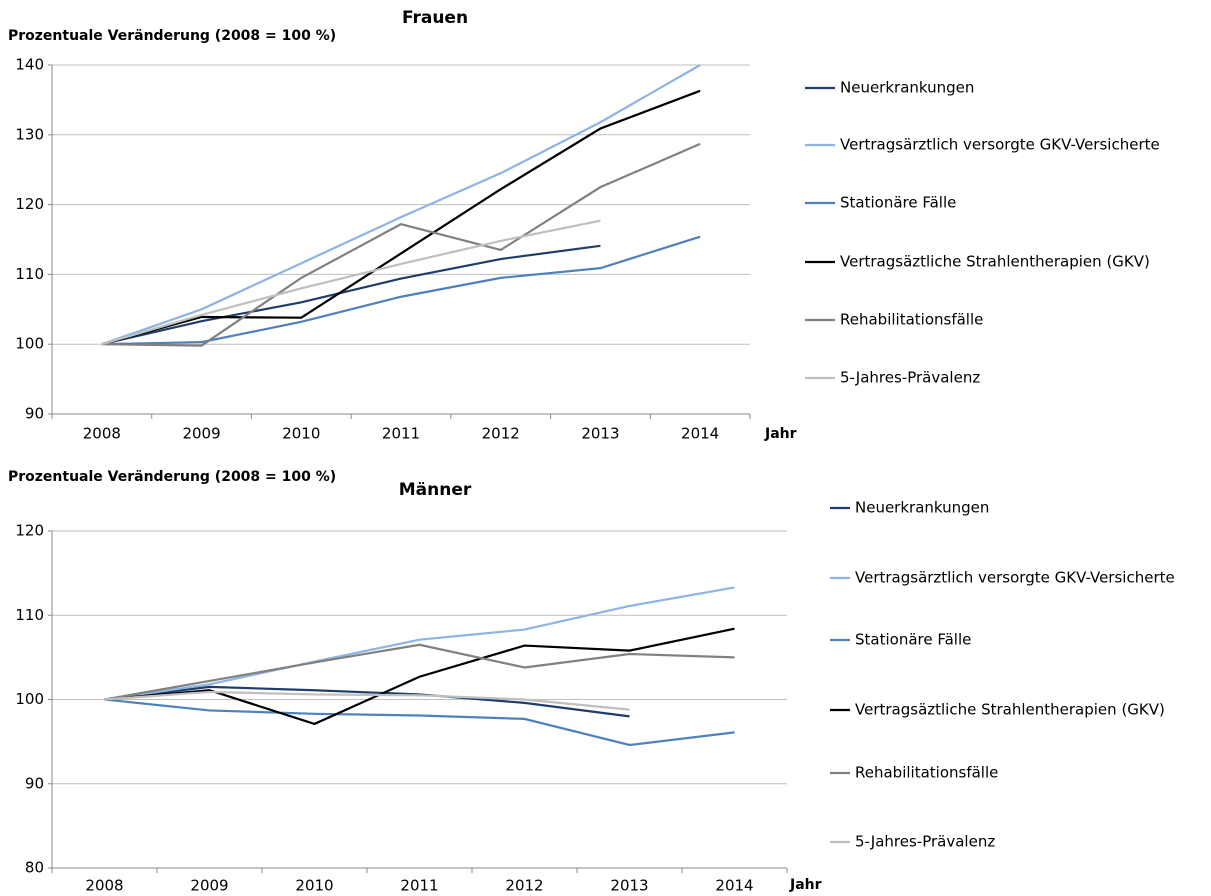  Describe the element at coordinates (29, 65) in the screenshot. I see `y-tick-label: 140` at that location.